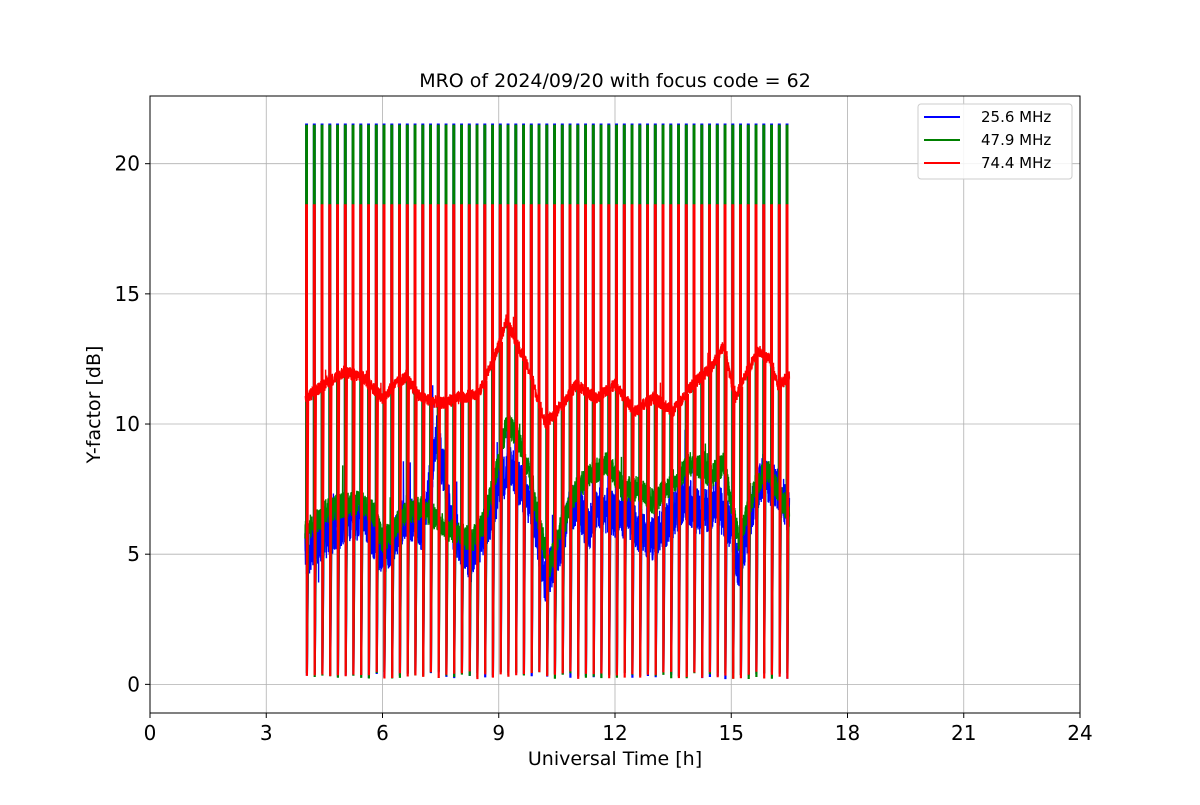 This screenshot has height=805, width=1200. What do you see at coordinates (1079, 733) in the screenshot?
I see `x-tick-label: 24` at bounding box center [1079, 733].